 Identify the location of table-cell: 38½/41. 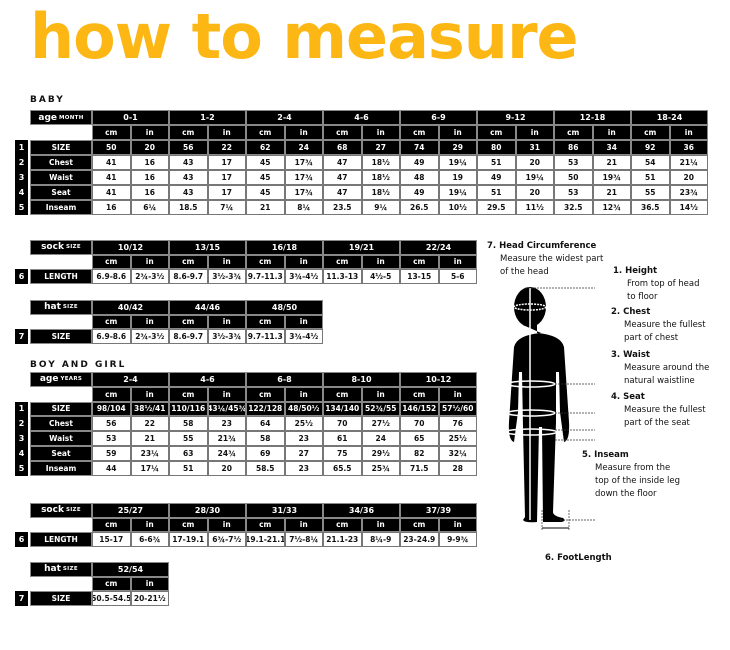
(149, 409).